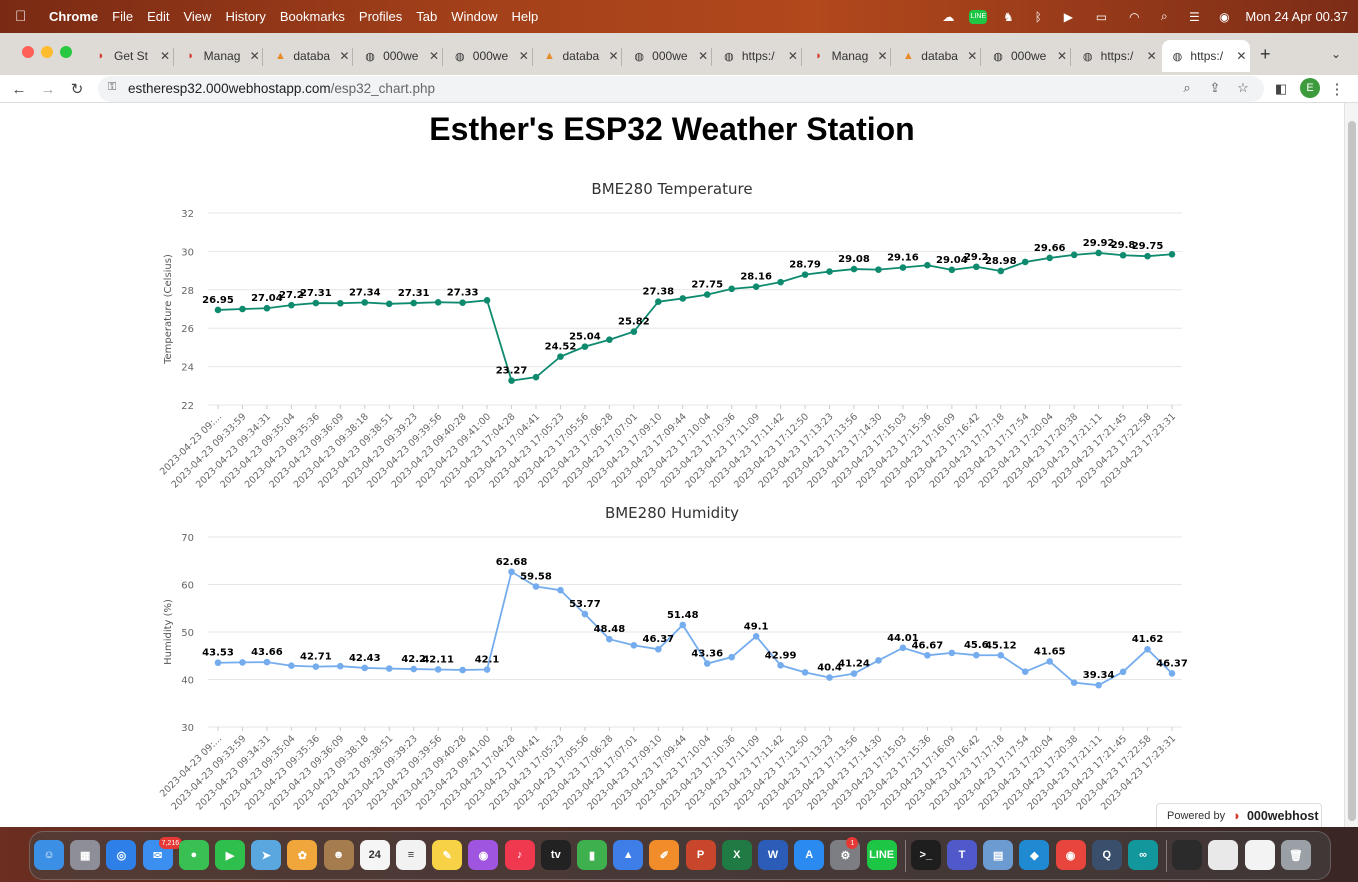 This screenshot has width=1358, height=882. I want to click on menu-file: File, so click(123, 16).